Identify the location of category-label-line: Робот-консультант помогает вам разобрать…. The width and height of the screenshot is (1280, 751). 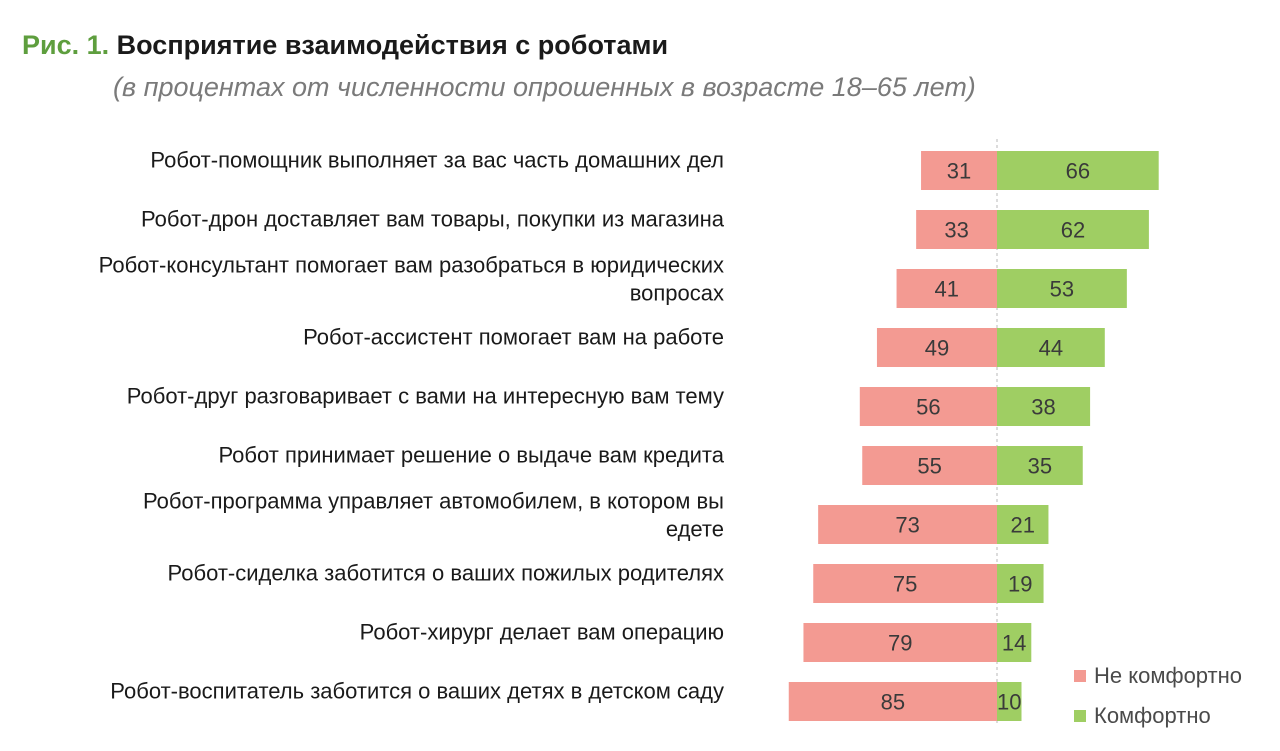
(411, 265).